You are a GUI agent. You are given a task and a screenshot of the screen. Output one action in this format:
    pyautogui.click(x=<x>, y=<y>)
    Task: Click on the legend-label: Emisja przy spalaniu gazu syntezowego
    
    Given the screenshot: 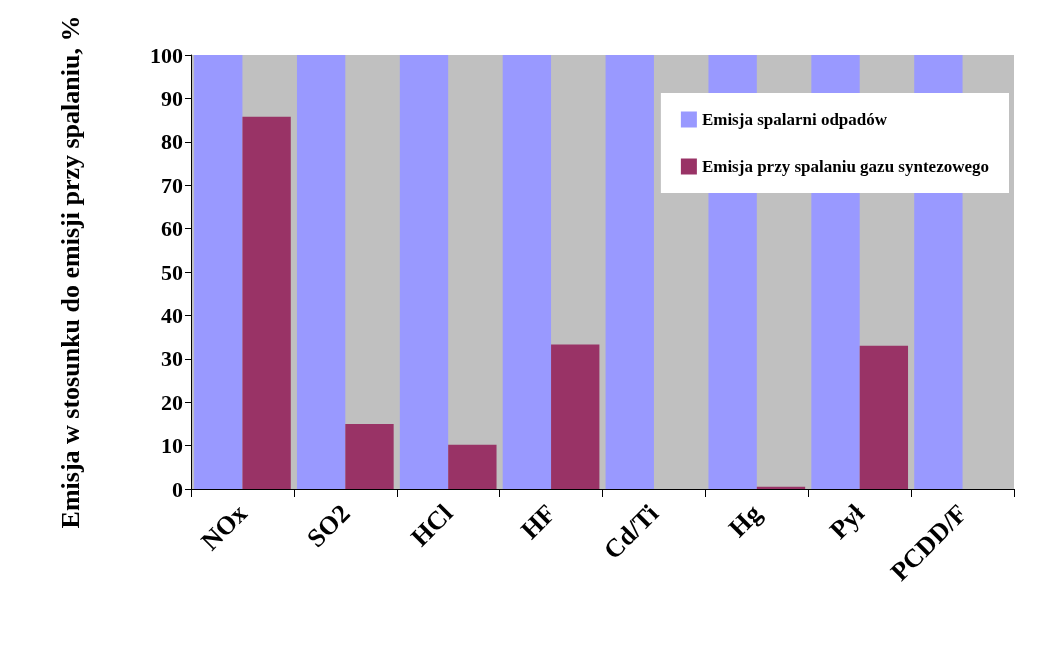 What is the action you would take?
    pyautogui.click(x=845, y=166)
    